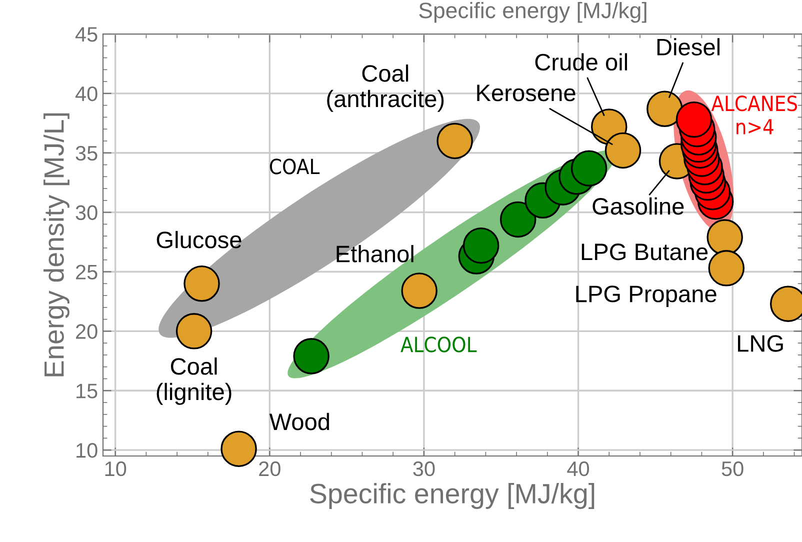  What do you see at coordinates (424, 468) in the screenshot?
I see `x-tick-label: 30` at bounding box center [424, 468].